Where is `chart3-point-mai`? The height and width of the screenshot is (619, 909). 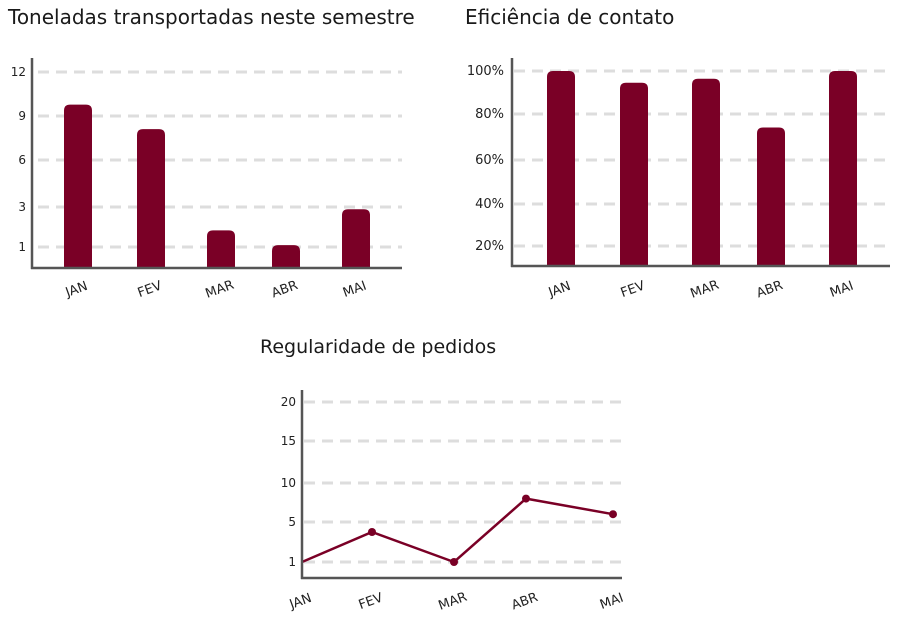
chart3-point-mai is located at coordinates (613, 514).